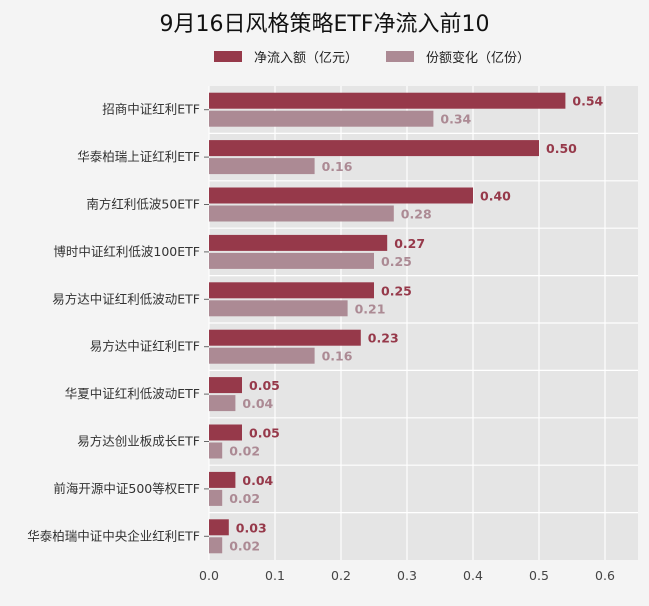 The image size is (649, 606). I want to click on legend-item-inflow: 净流入额（亿元）, so click(286, 56).